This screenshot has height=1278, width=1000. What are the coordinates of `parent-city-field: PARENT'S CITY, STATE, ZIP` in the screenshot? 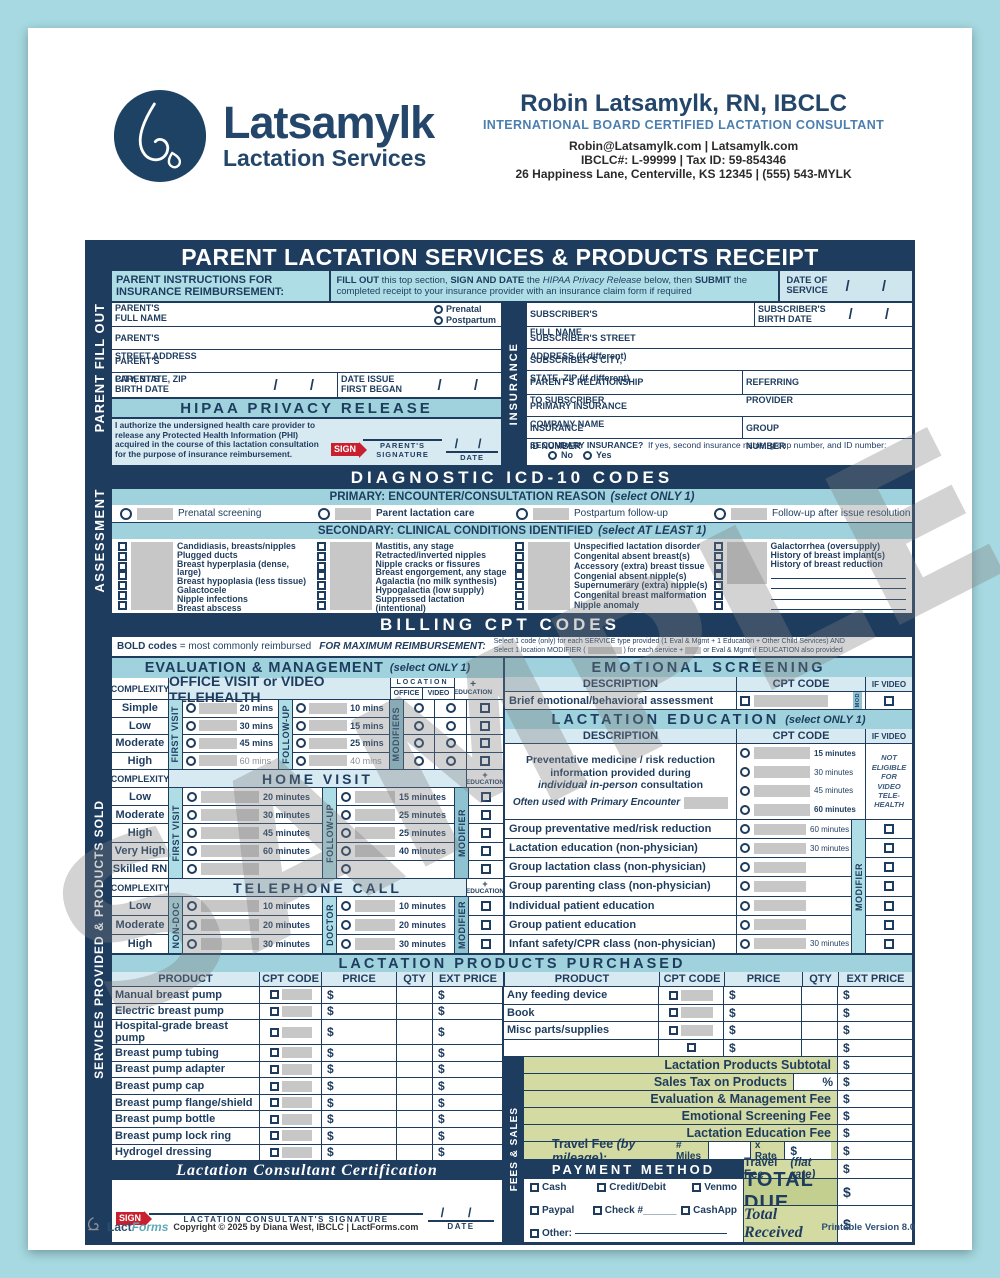 It's located at (307, 367).